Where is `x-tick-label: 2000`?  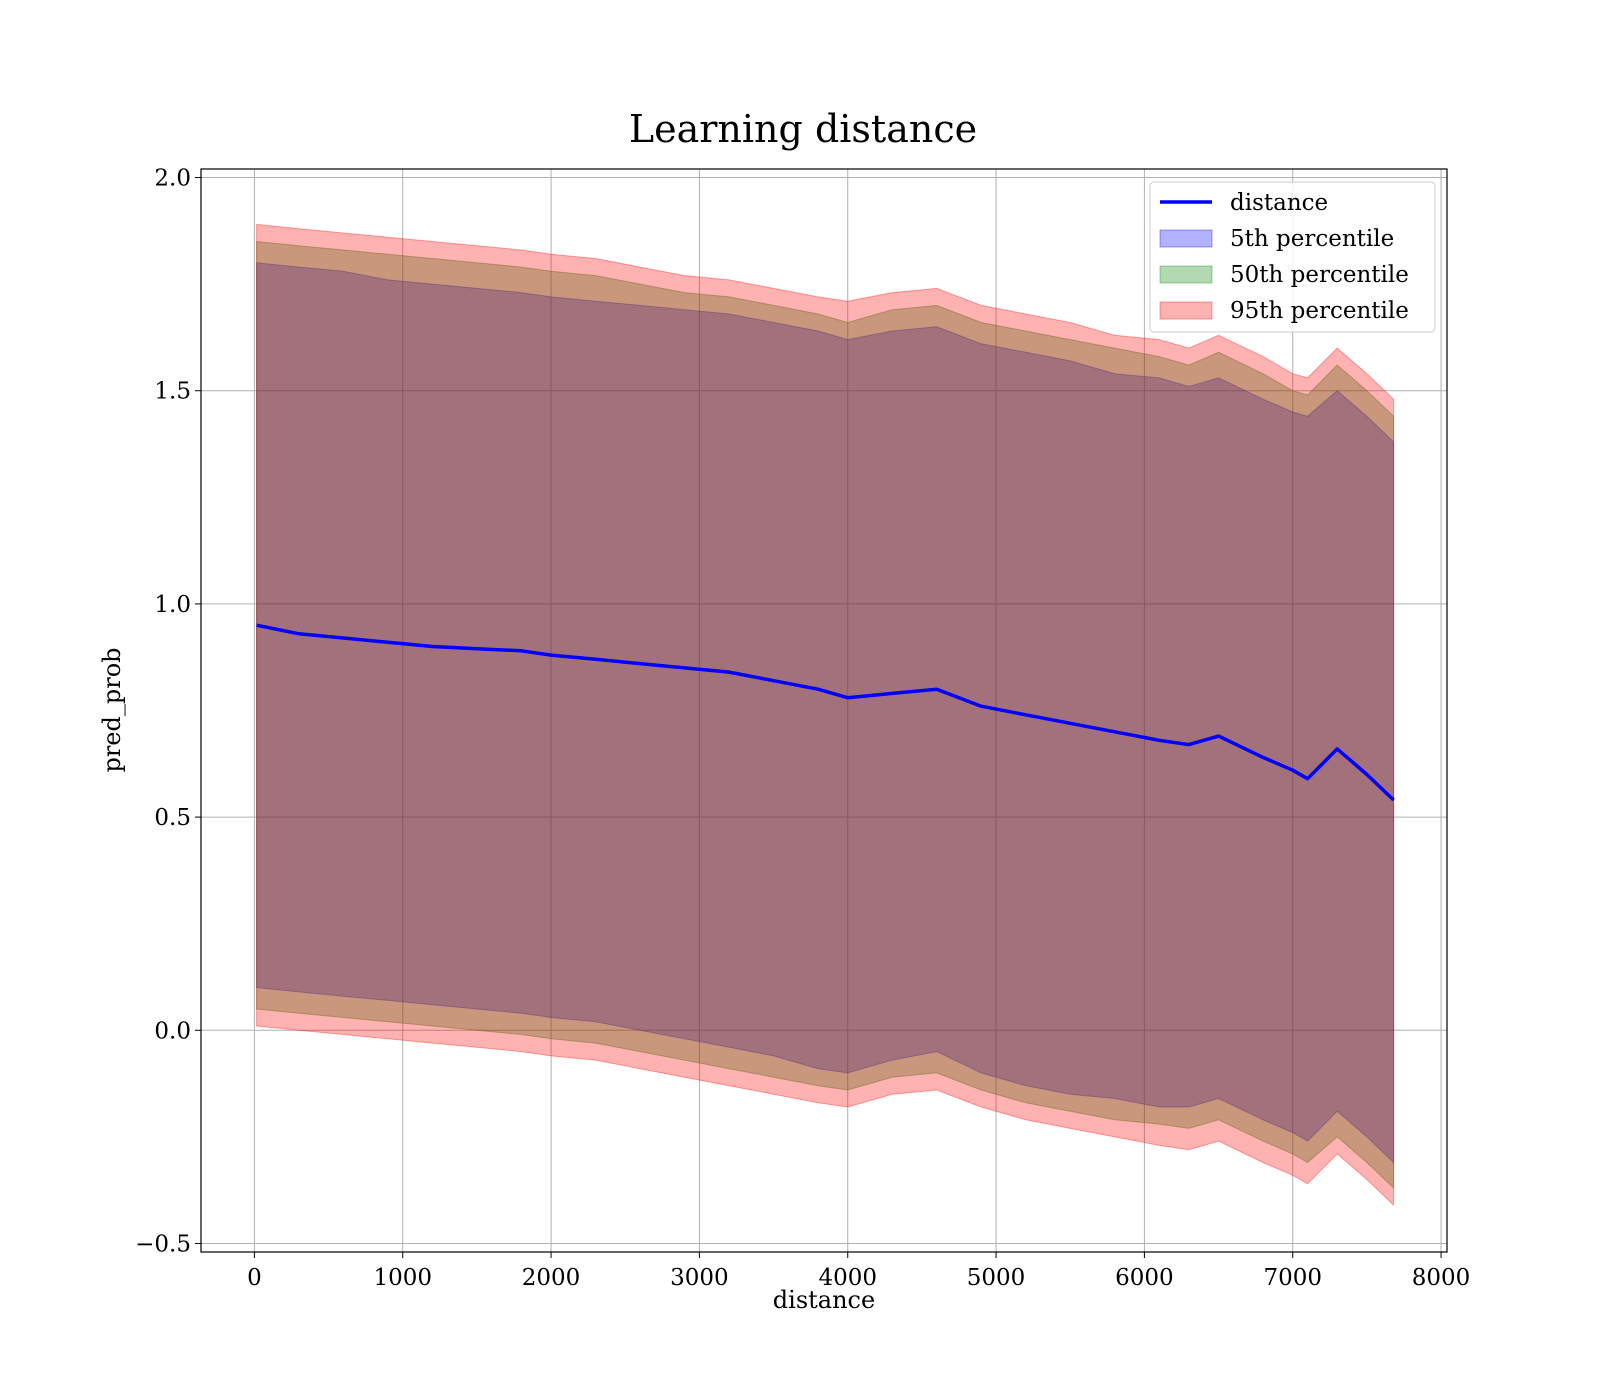 x-tick-label: 2000 is located at coordinates (551, 1278).